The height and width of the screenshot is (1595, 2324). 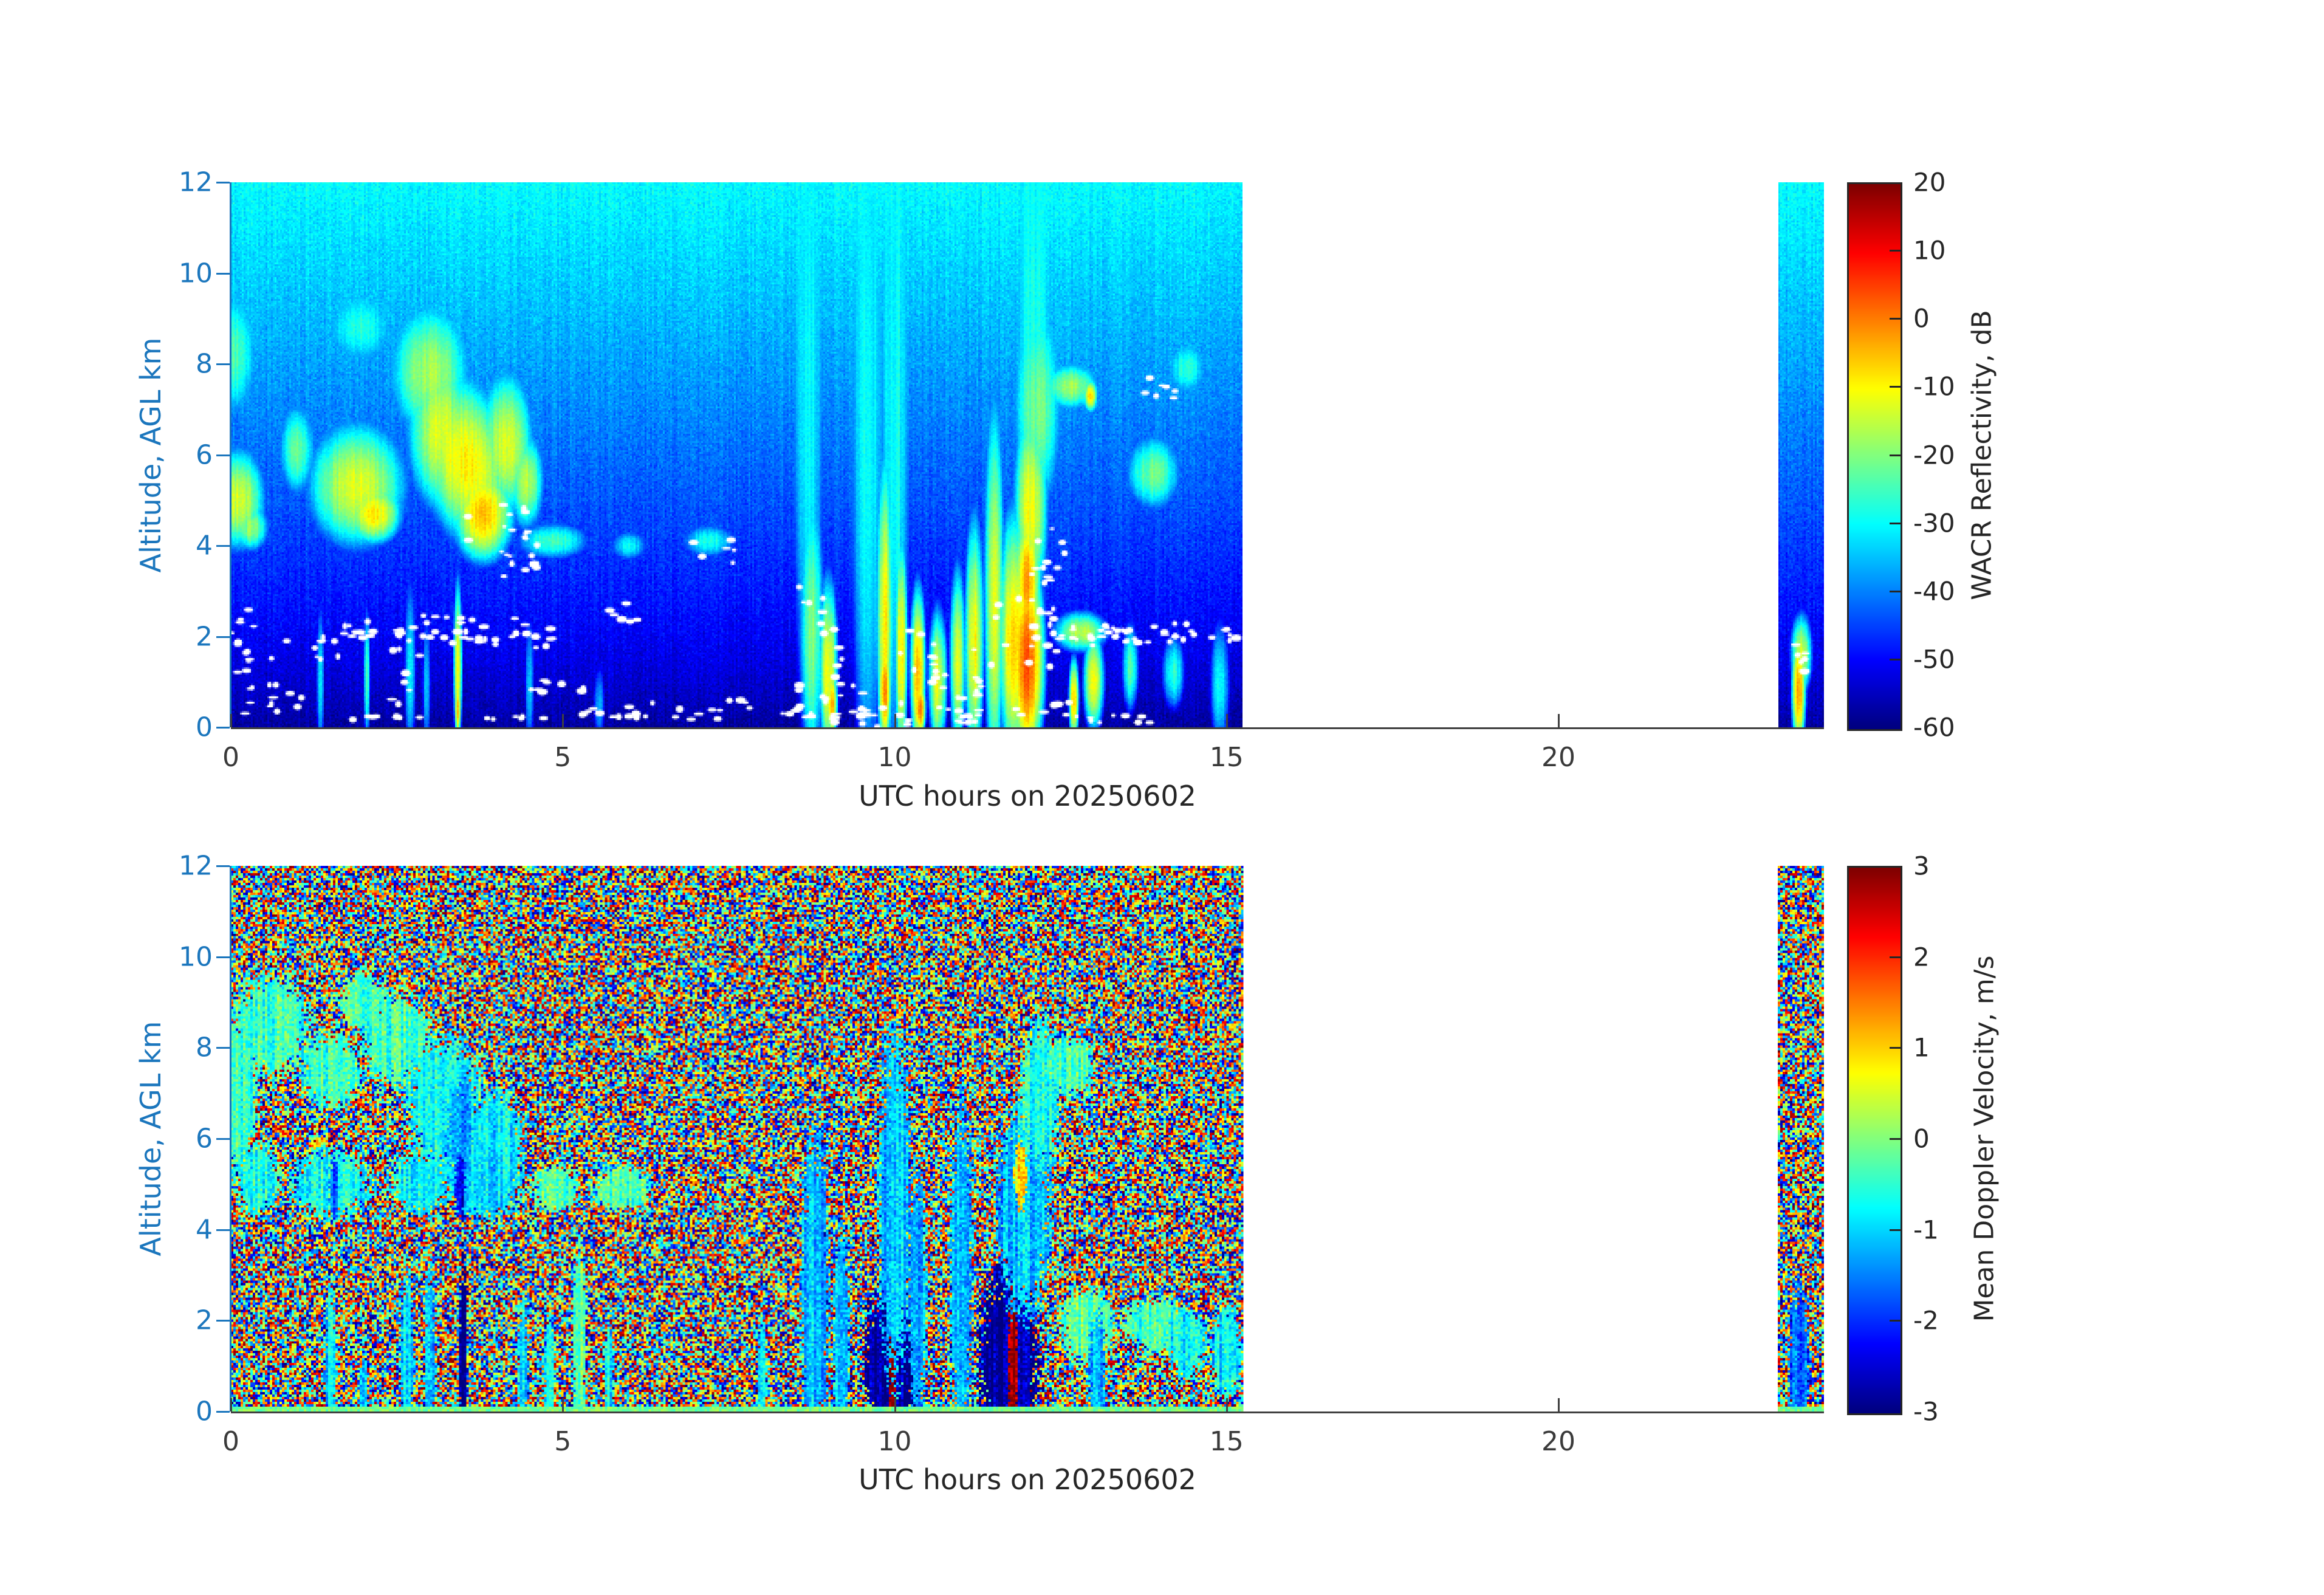 What do you see at coordinates (1982, 454) in the screenshot?
I see `reflectivity-colorbar-label: WACR Reflectivity, dB` at bounding box center [1982, 454].